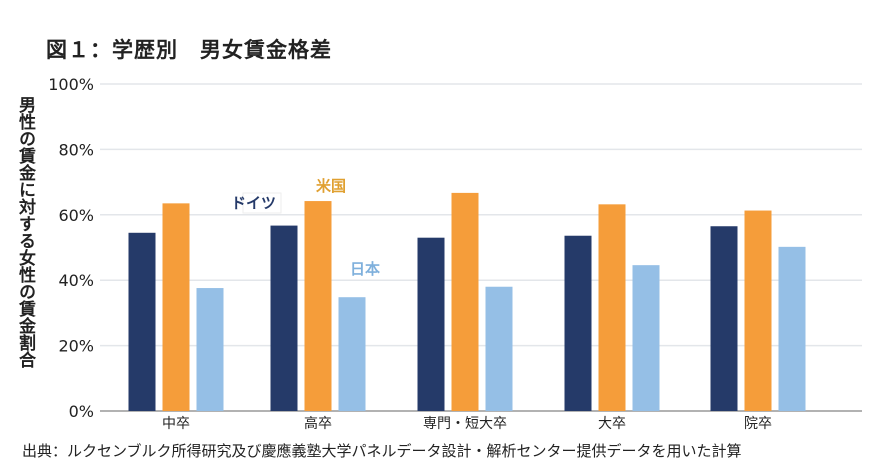  What do you see at coordinates (758, 310) in the screenshot?
I see `bar-米国-院卒` at bounding box center [758, 310].